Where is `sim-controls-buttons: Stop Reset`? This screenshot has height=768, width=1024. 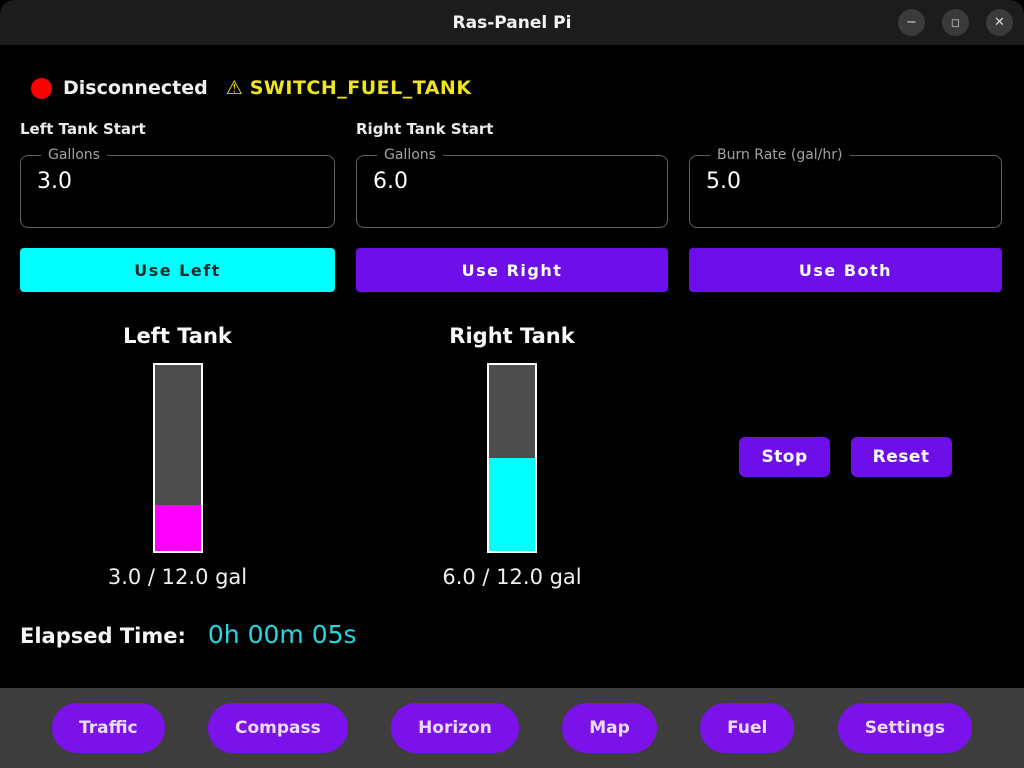
sim-controls-buttons: Stop Reset is located at coordinates (845, 457).